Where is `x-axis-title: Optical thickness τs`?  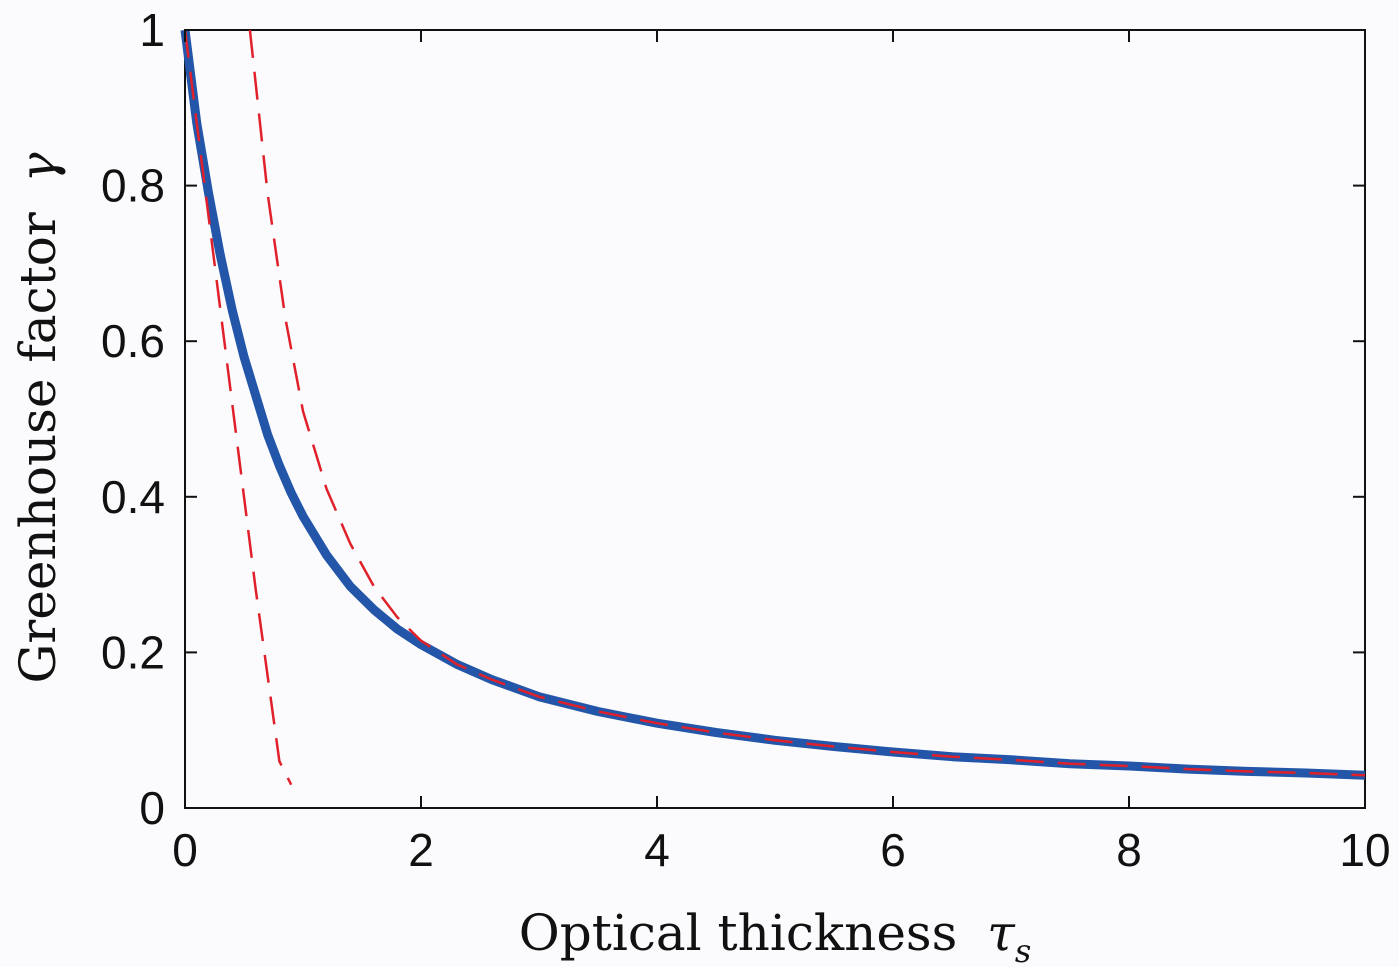
x-axis-title: Optical thickness τs is located at coordinates (775, 935).